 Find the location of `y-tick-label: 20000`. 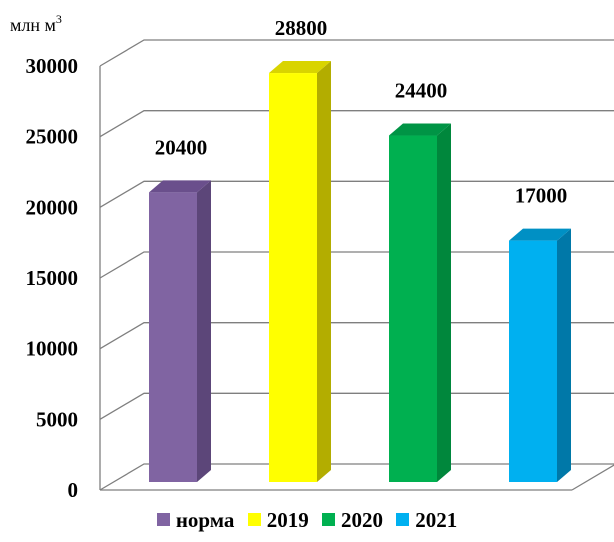

y-tick-label: 20000 is located at coordinates (52, 207).